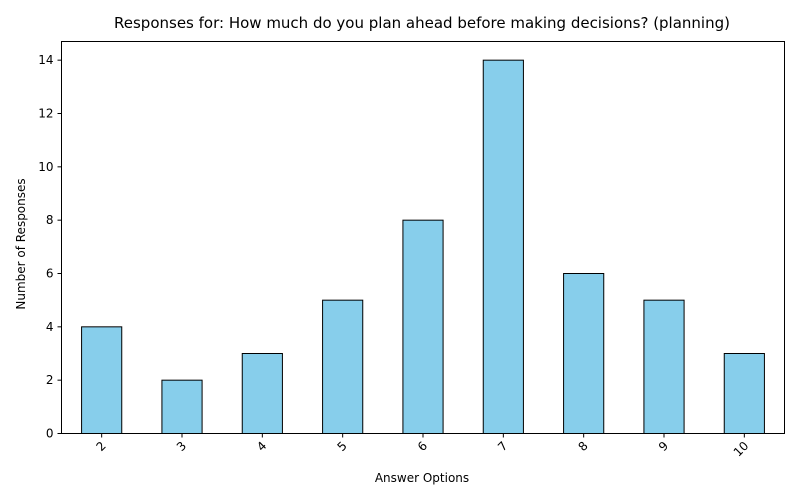 Image resolution: width=800 pixels, height=504 pixels. I want to click on x-axis-label: Answer Options, so click(422, 478).